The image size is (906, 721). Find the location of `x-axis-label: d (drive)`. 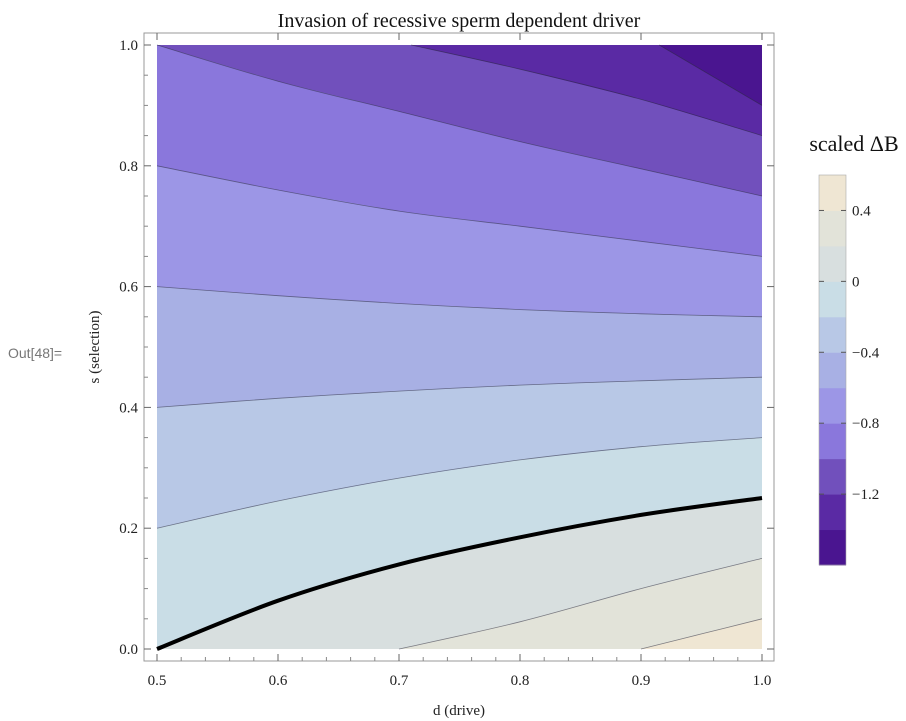

x-axis-label: d (drive) is located at coordinates (459, 711).